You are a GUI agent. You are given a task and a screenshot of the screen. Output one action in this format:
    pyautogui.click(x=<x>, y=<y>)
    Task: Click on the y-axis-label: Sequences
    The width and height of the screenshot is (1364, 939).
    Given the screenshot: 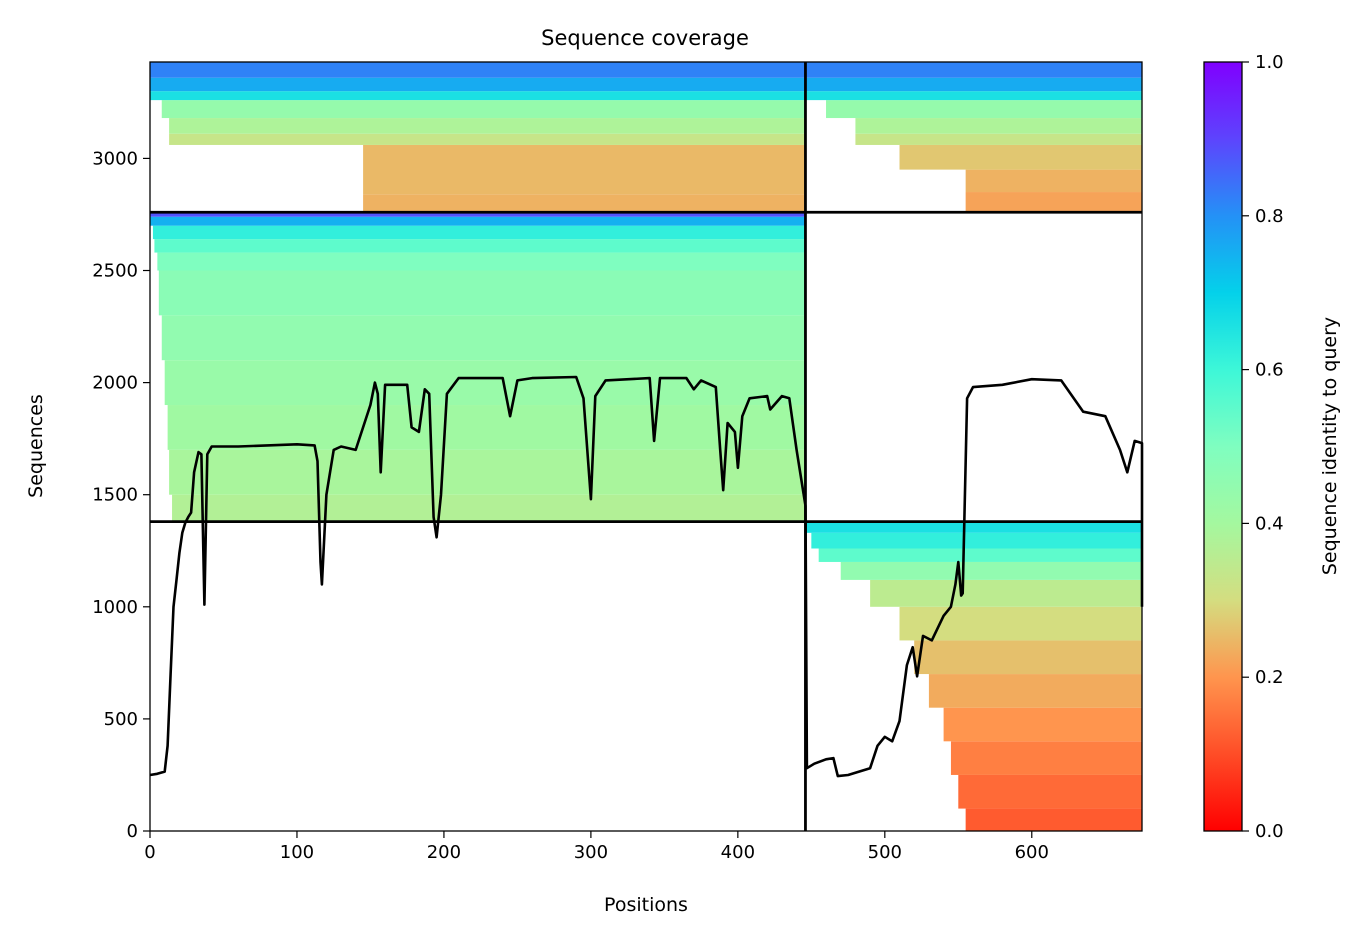 What is the action you would take?
    pyautogui.click(x=36, y=446)
    